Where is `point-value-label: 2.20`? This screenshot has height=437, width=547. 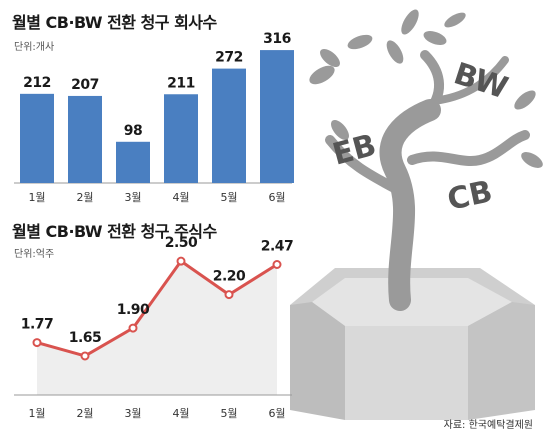
point-value-label: 2.20 is located at coordinates (229, 277).